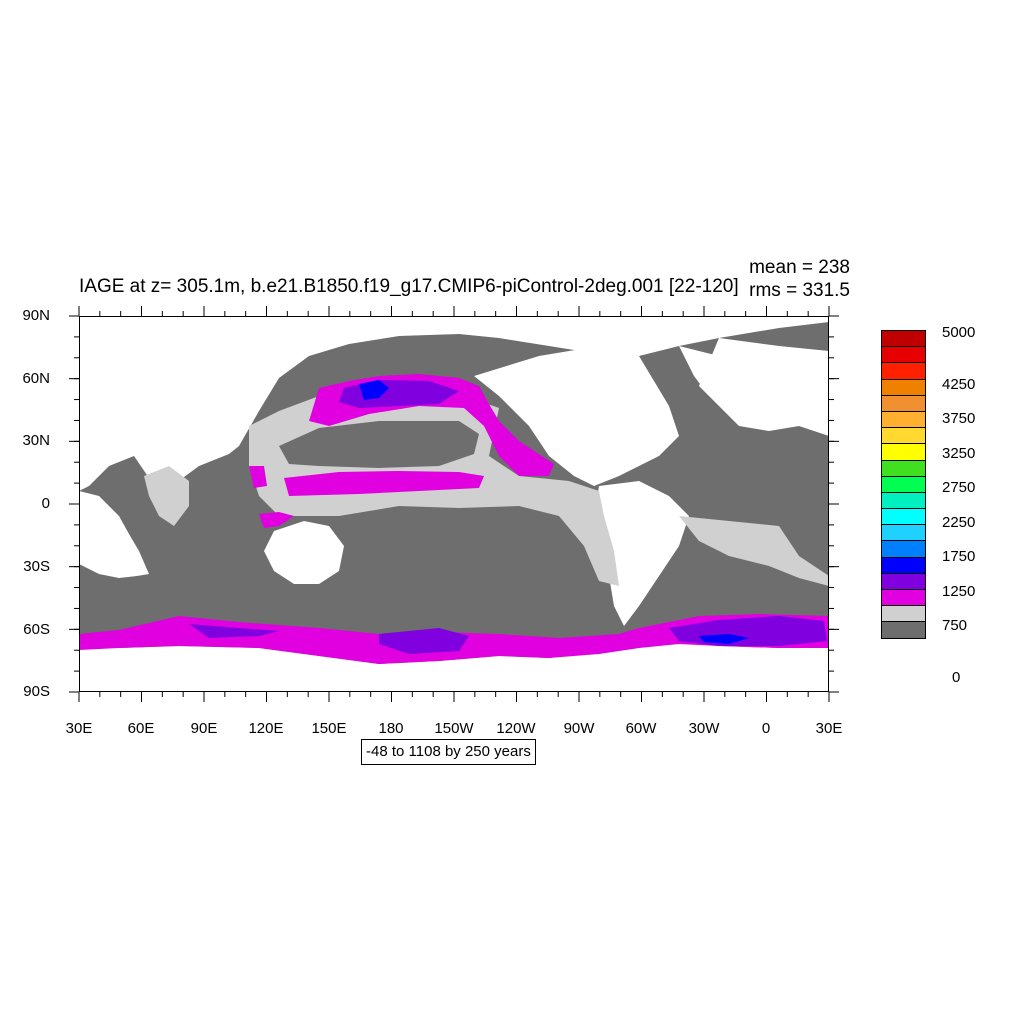 The width and height of the screenshot is (1024, 1024). What do you see at coordinates (374, 390) in the screenshot?
I see `north-pacific-highest-age` at bounding box center [374, 390].